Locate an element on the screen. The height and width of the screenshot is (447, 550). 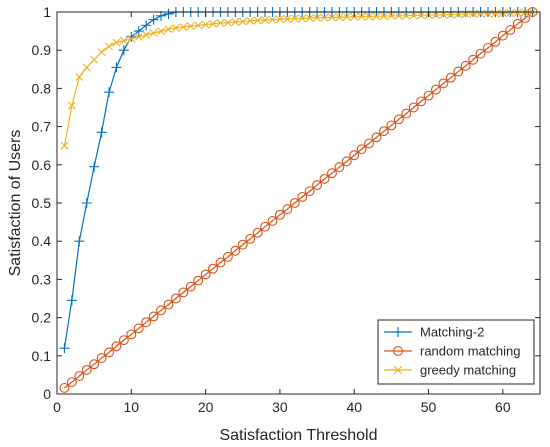
y-tick-label: 0.4 is located at coordinates (42, 241).